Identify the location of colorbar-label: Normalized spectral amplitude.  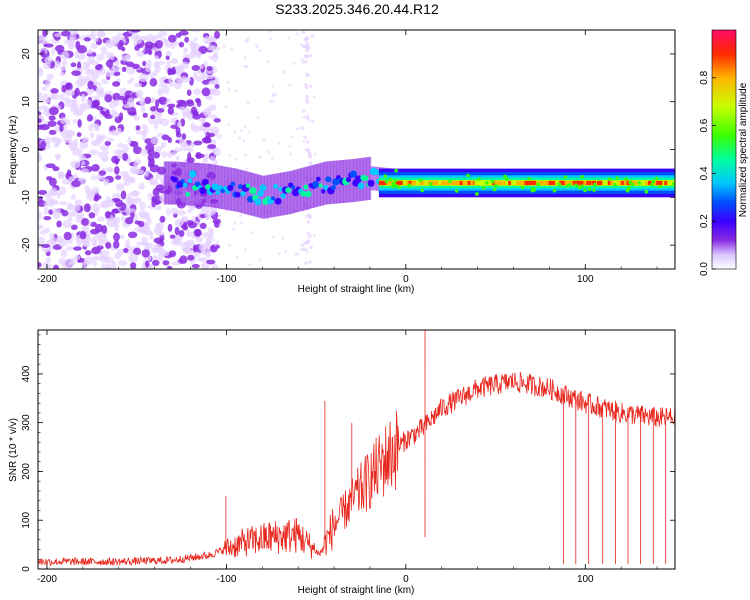
(743, 149).